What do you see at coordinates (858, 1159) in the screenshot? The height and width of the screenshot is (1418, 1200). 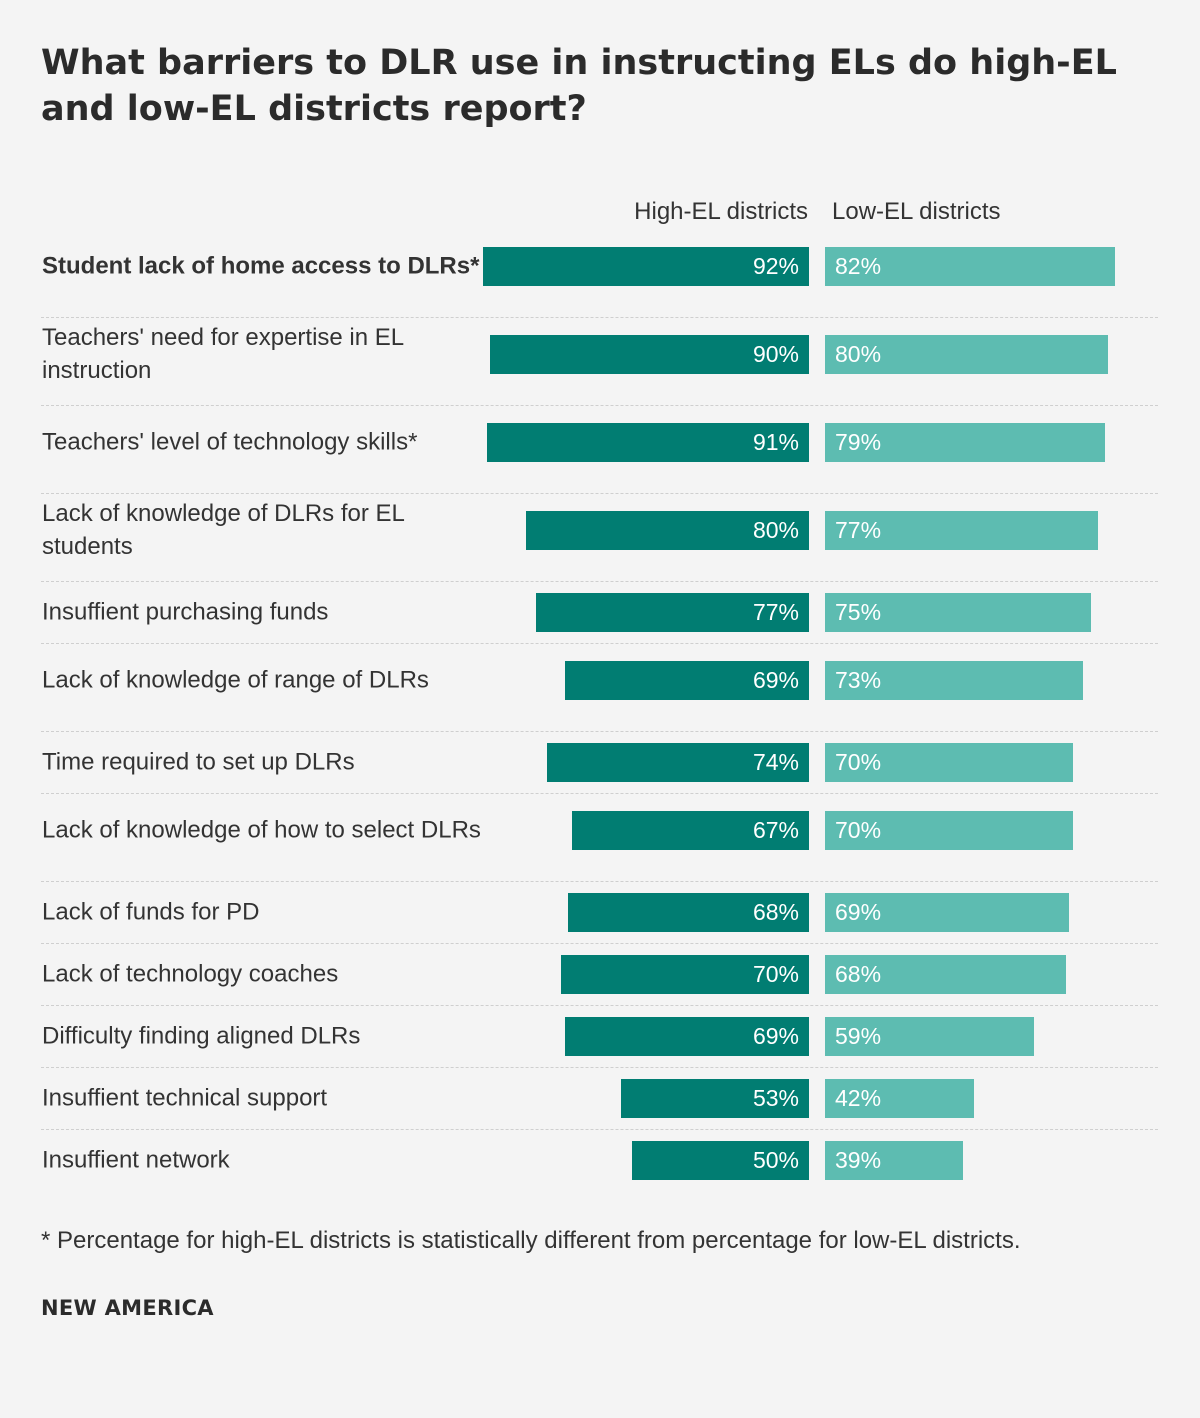 I see `value-label-low-el: 39%` at bounding box center [858, 1159].